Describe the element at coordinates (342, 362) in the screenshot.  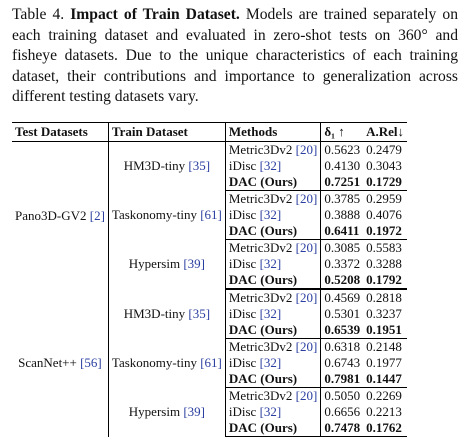
I see `delta1-value: 0.6743` at that location.